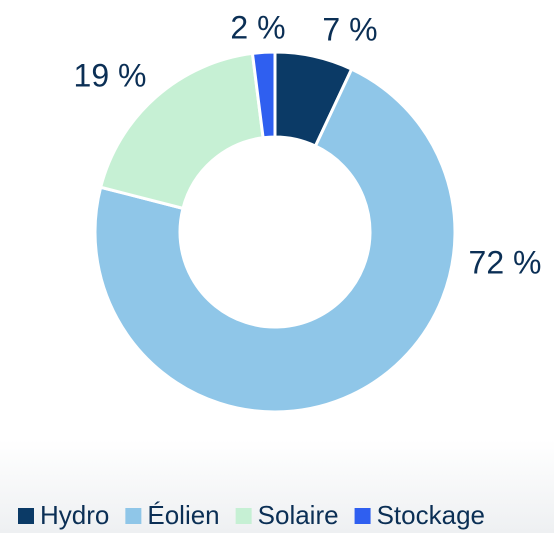 The image size is (554, 533). Describe the element at coordinates (349, 29) in the screenshot. I see `data-label: 7 %` at that location.